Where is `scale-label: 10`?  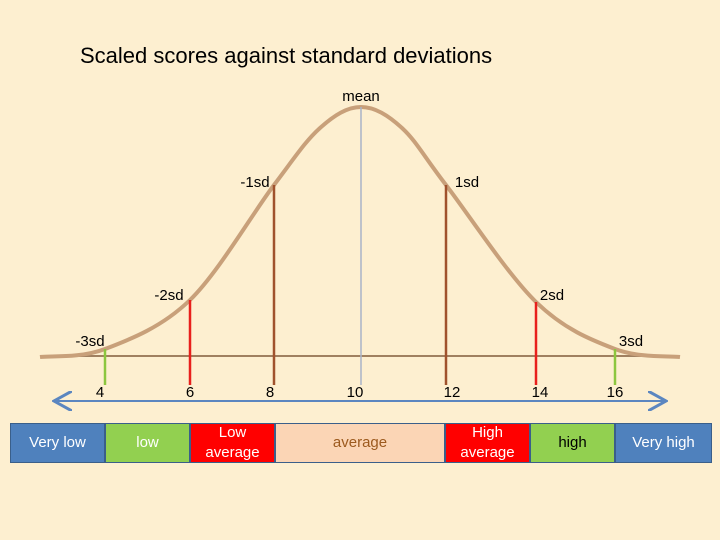 scale-label: 10 is located at coordinates (355, 392).